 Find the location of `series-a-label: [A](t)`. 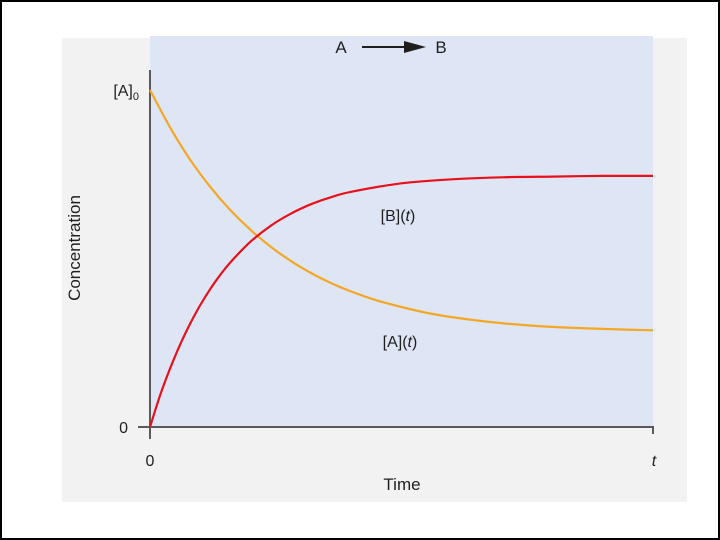

series-a-label: [A](t) is located at coordinates (400, 342).